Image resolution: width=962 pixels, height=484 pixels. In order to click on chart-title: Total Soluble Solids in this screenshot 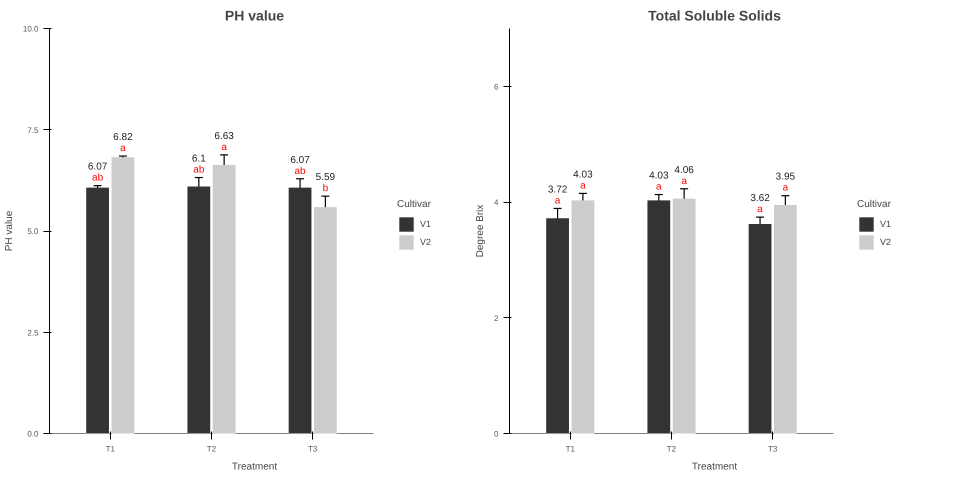, I will do `click(715, 16)`.